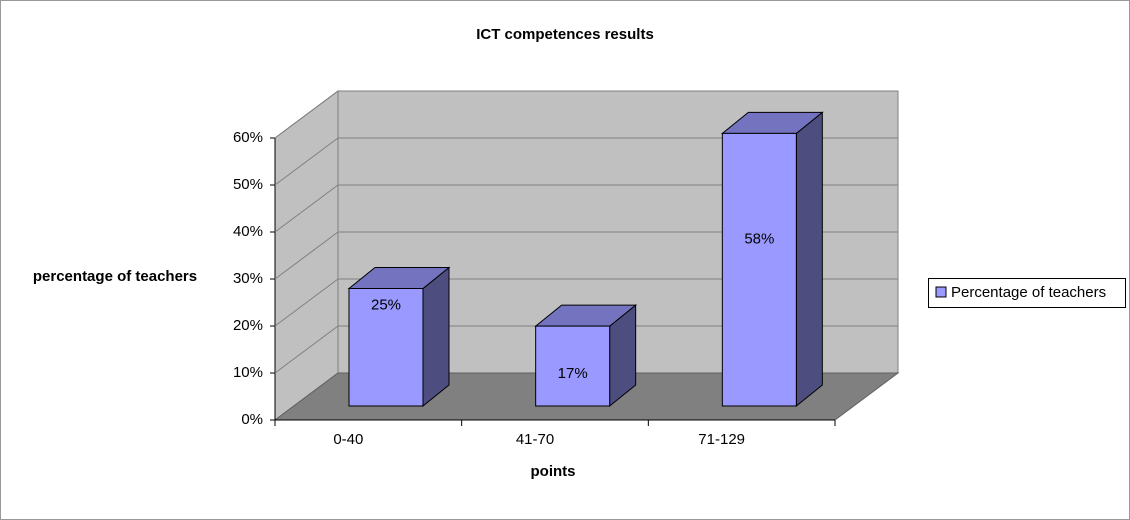 The height and width of the screenshot is (520, 1130). I want to click on y-tick-label: 0%, so click(252, 419).